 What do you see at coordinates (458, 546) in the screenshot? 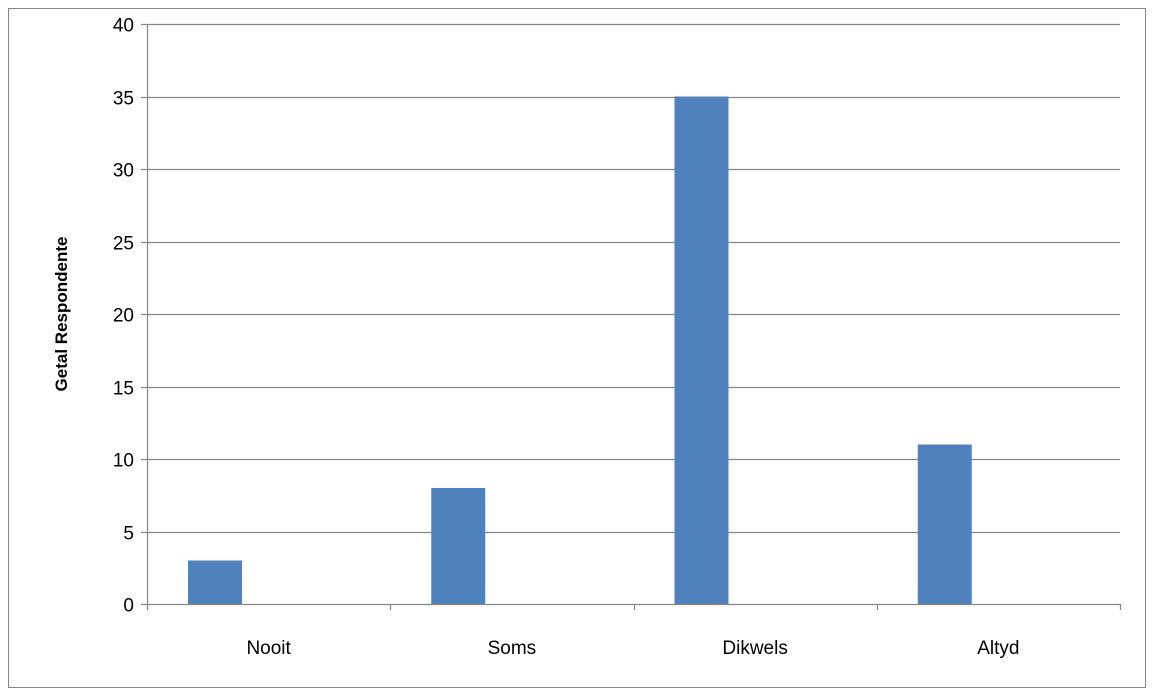
I see `bar-soms` at bounding box center [458, 546].